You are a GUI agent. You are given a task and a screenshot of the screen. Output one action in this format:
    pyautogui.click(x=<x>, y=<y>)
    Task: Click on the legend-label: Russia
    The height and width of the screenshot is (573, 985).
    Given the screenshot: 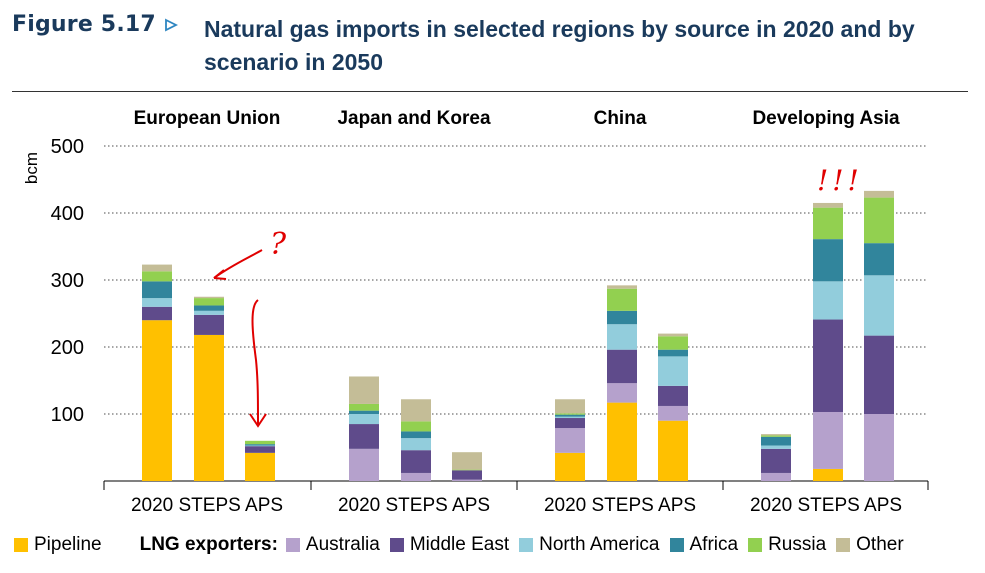 What is the action you would take?
    pyautogui.click(x=797, y=544)
    